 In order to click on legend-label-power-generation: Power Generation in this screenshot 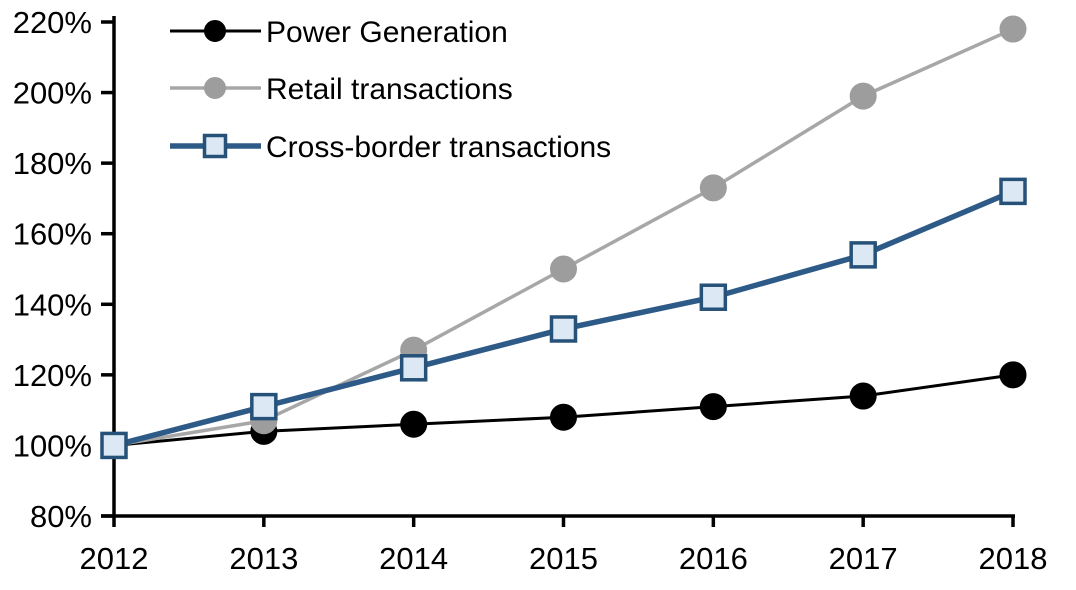, I will do `click(387, 32)`.